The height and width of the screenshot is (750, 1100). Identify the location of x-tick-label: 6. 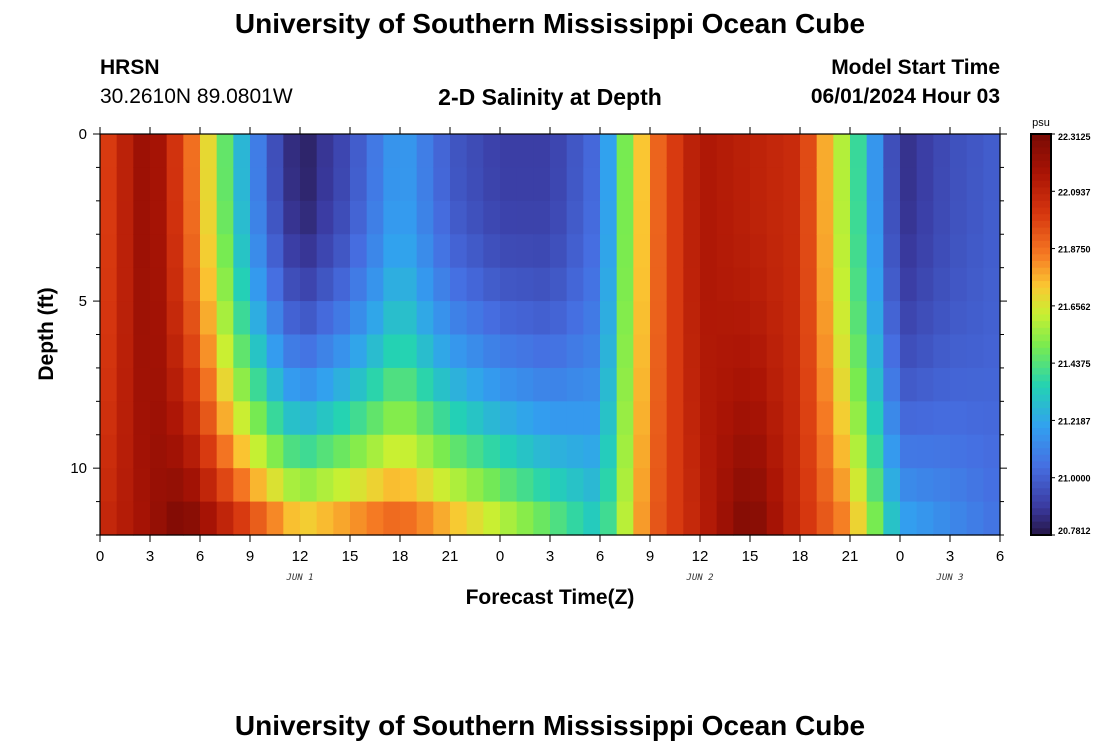
(1000, 556).